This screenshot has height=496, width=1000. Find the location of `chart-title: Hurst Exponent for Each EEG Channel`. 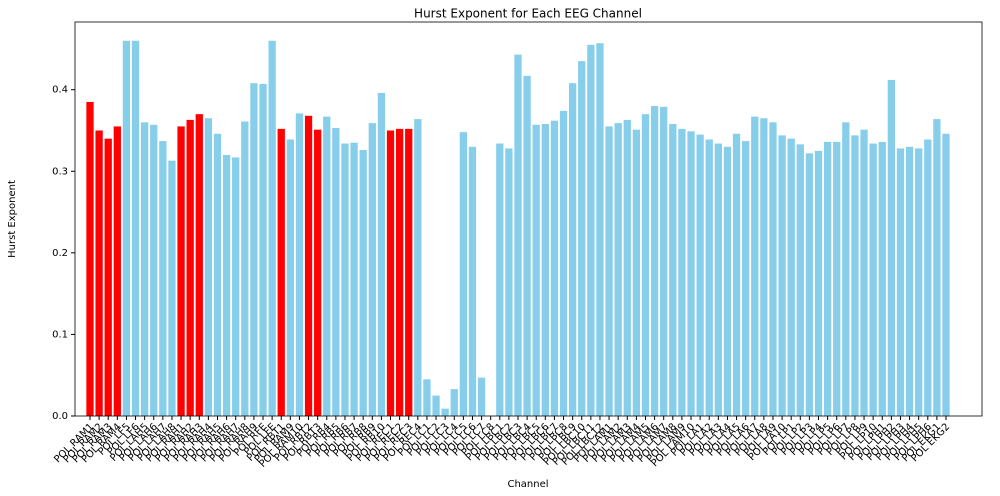

chart-title: Hurst Exponent for Each EEG Channel is located at coordinates (528, 14).